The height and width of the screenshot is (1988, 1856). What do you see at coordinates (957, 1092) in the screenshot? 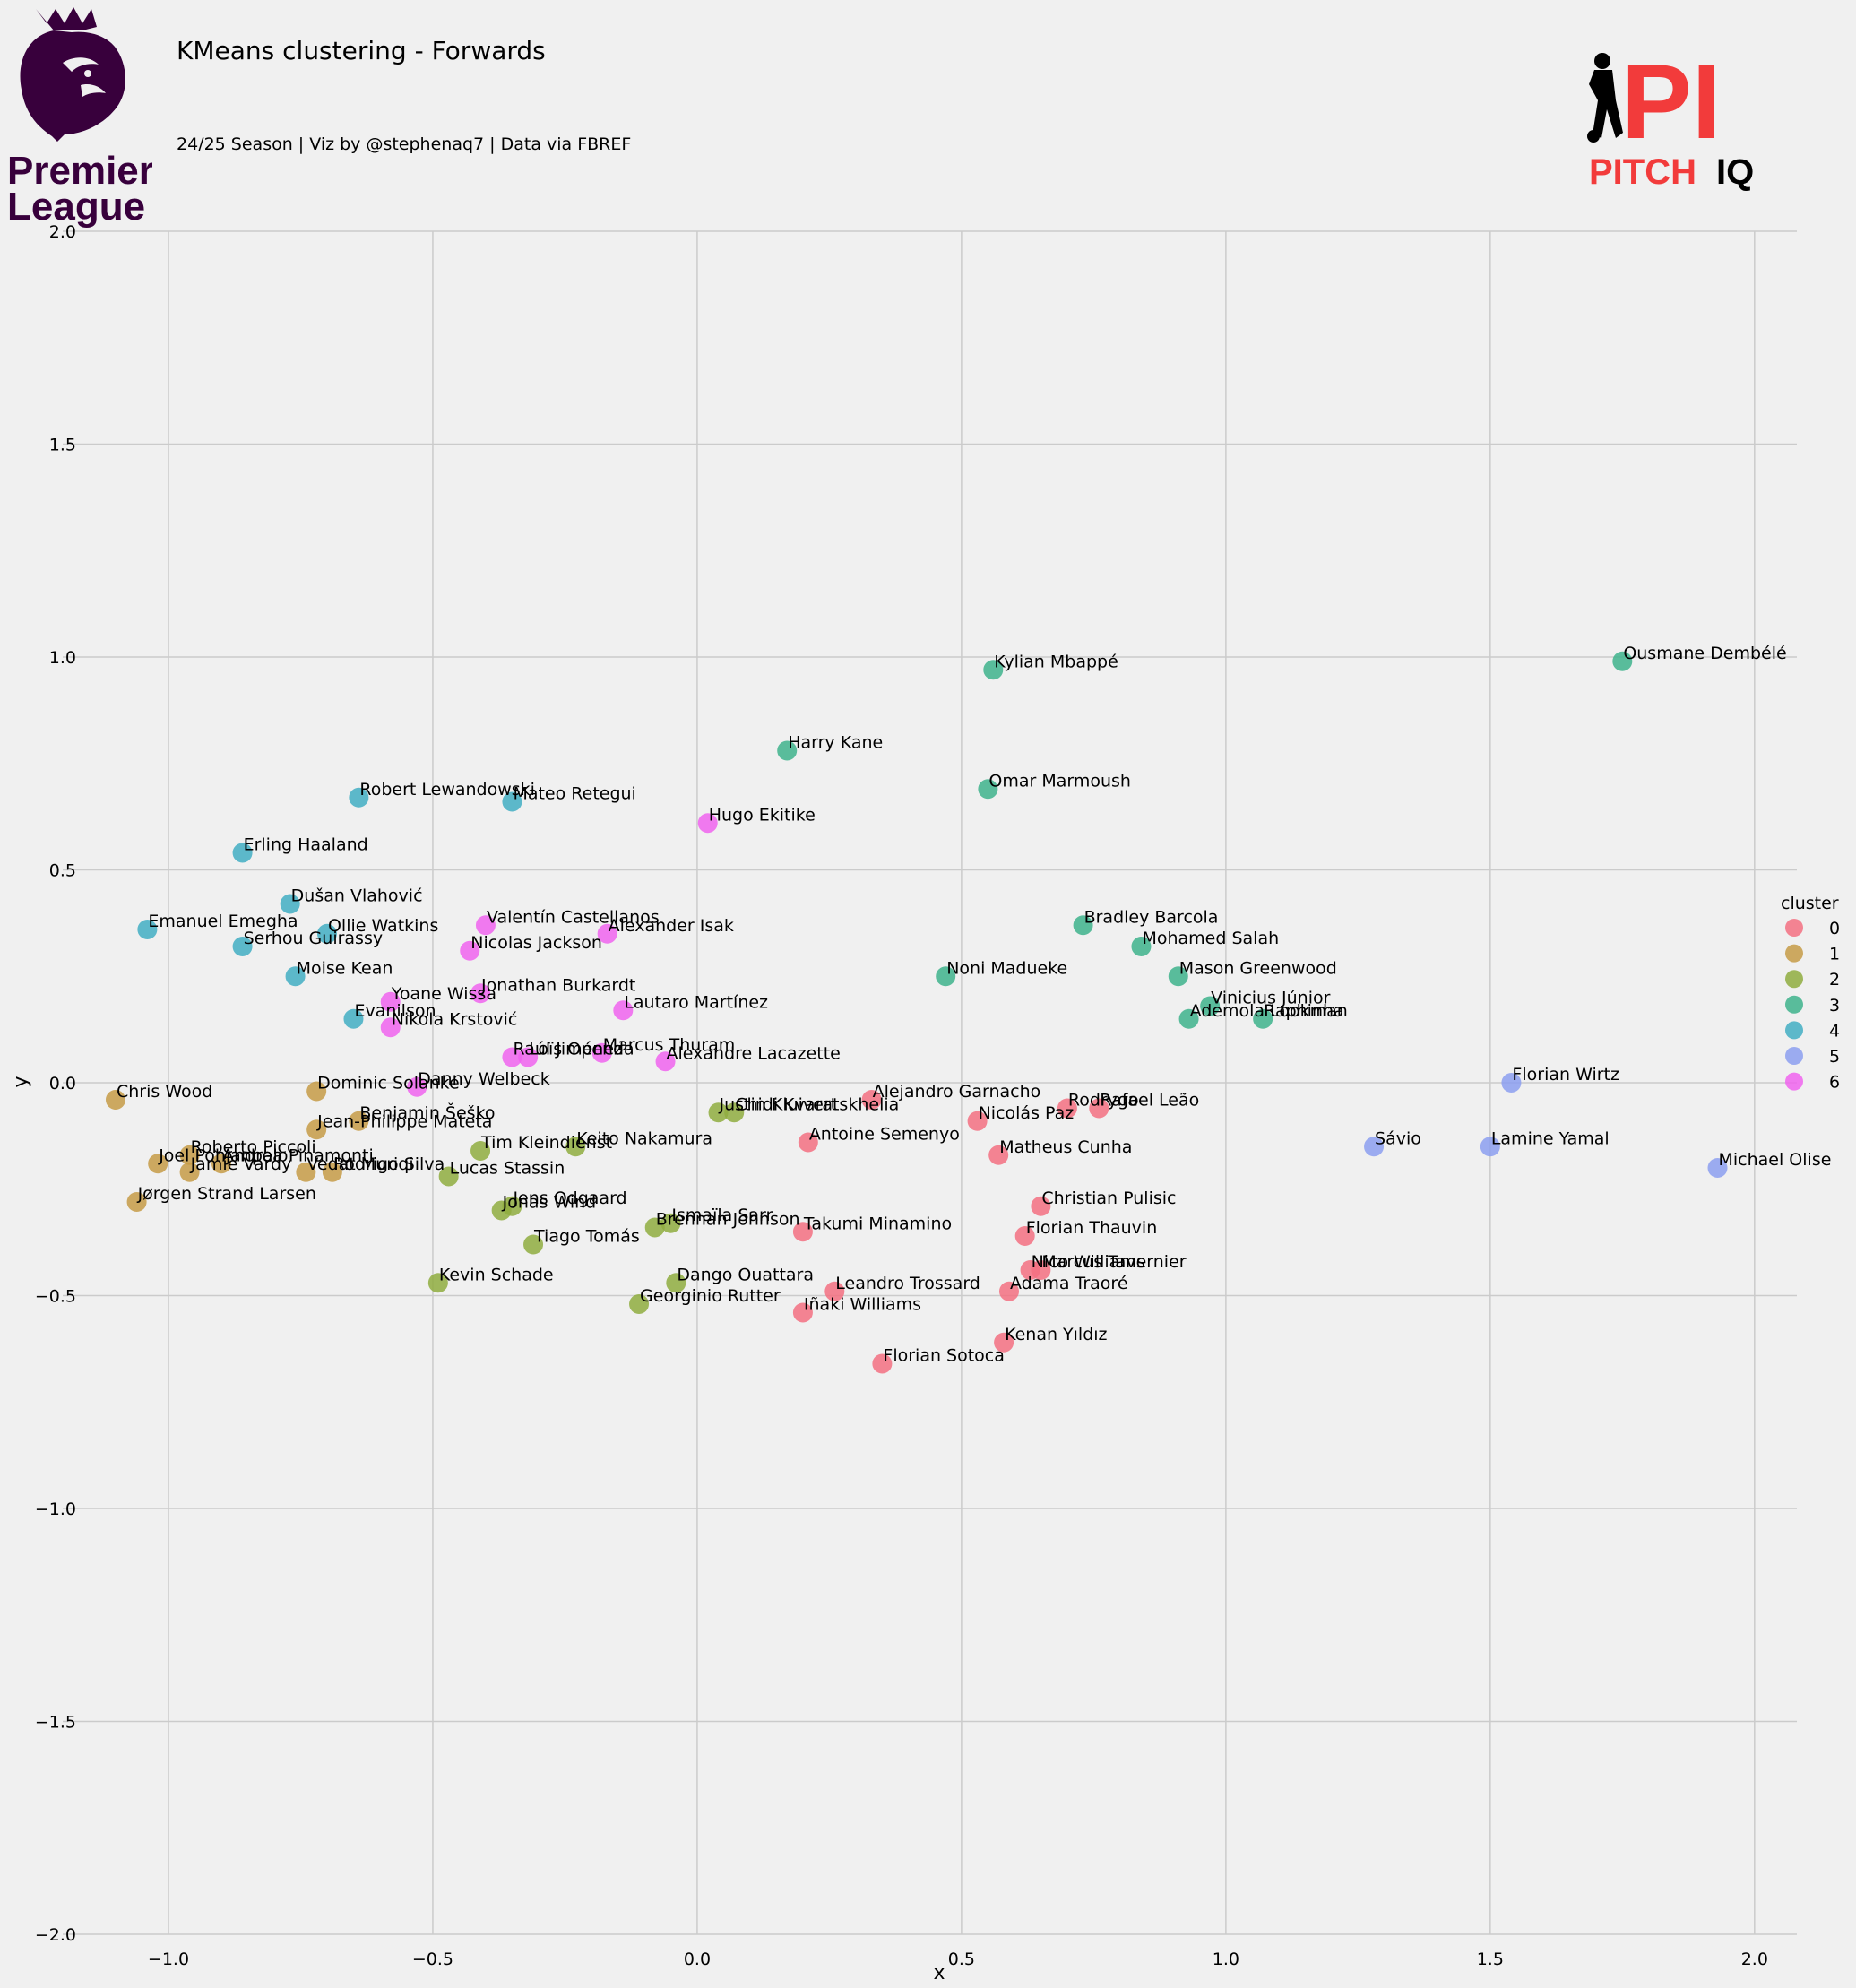
I see `point-label-0: Alejandro Garnacho` at bounding box center [957, 1092].